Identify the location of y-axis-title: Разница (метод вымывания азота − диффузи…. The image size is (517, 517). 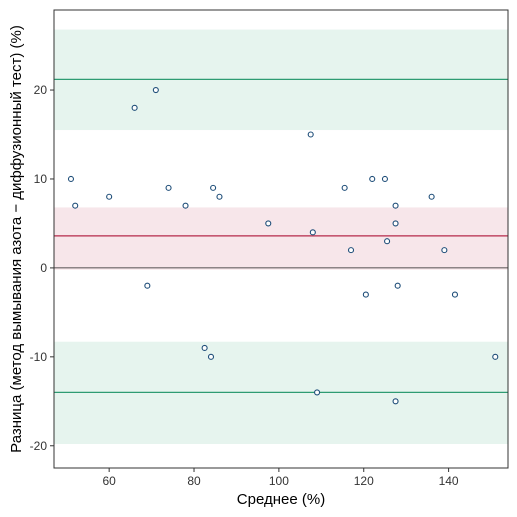
(16, 239).